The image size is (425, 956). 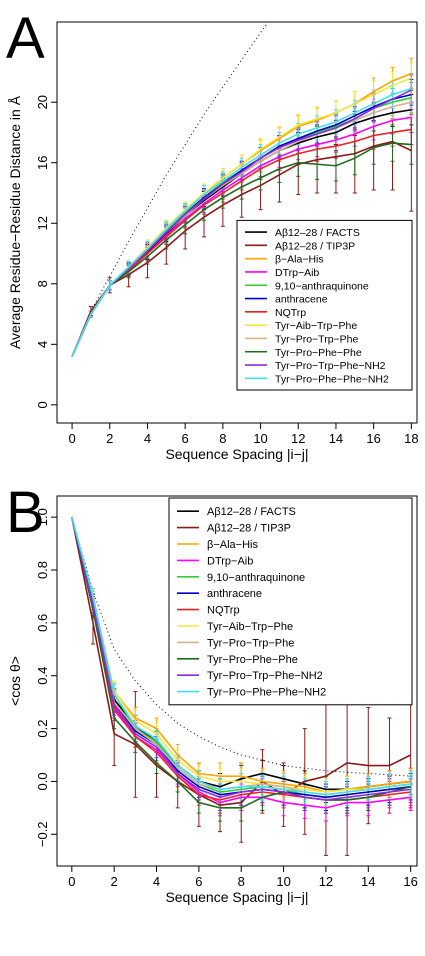 I want to click on panel-label: B, so click(x=25, y=512).